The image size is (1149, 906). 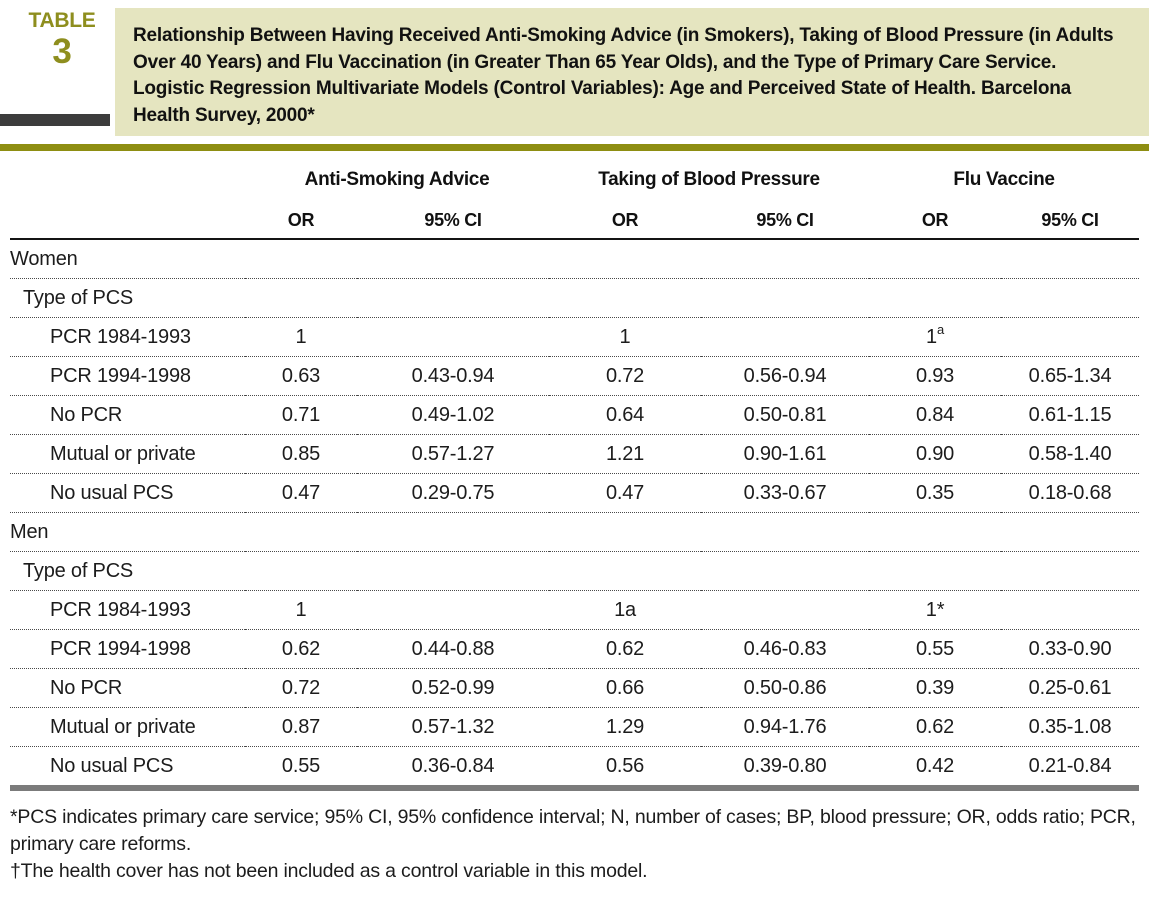 I want to click on gray-tab-bar, so click(x=55, y=120).